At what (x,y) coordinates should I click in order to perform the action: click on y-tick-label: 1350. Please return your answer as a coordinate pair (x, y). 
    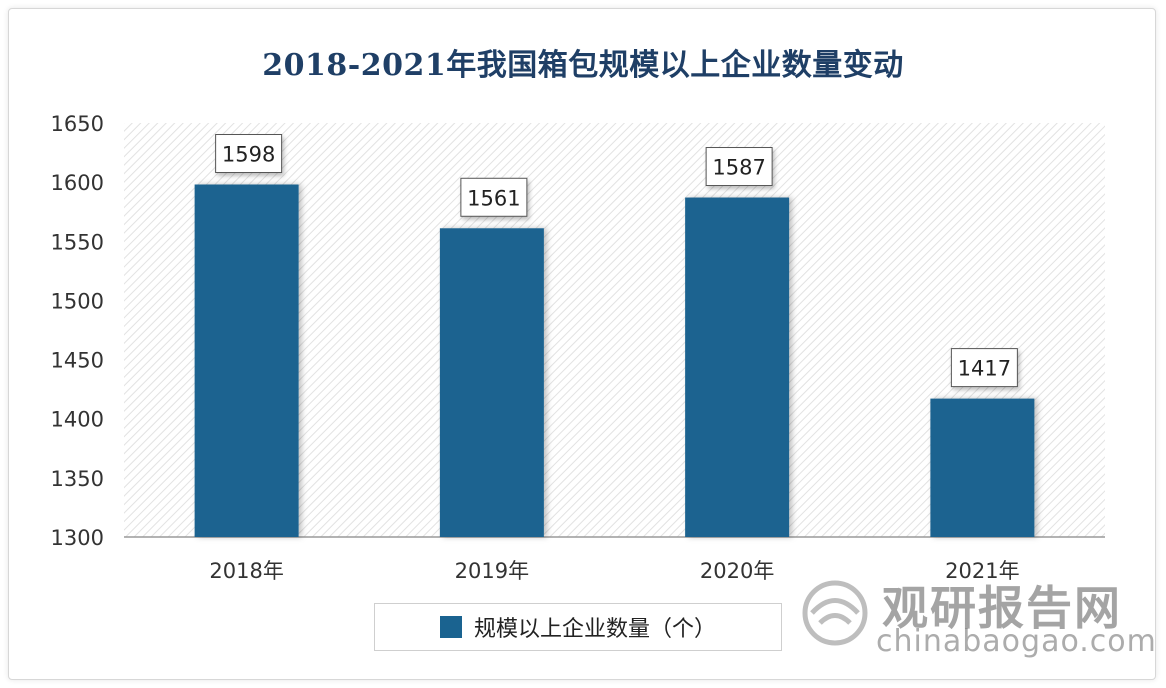
    Looking at the image, I should click on (77, 479).